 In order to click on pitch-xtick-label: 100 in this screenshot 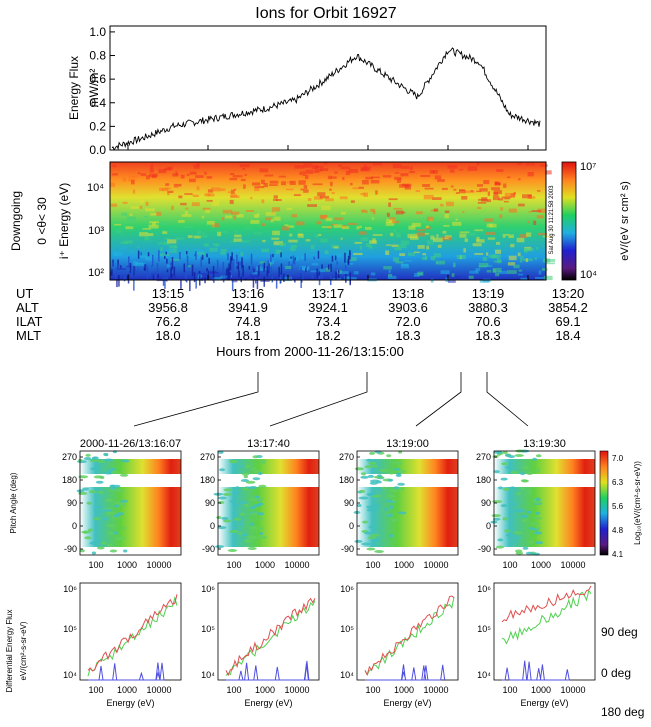, I will do `click(372, 565)`.